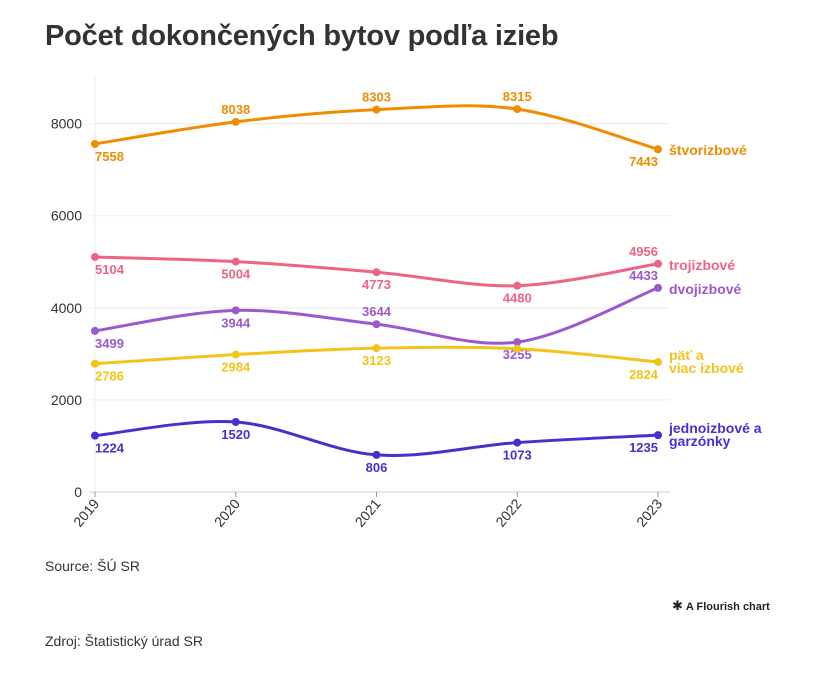  Describe the element at coordinates (686, 355) in the screenshot. I see `series-name-line: päť a` at that location.